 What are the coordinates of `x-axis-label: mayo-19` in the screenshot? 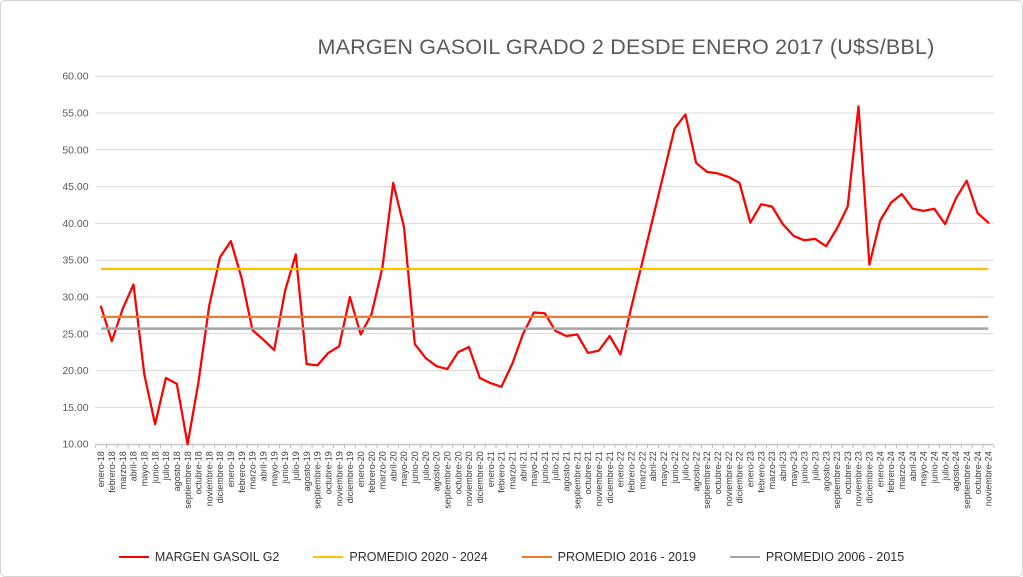 It's located at (274, 468).